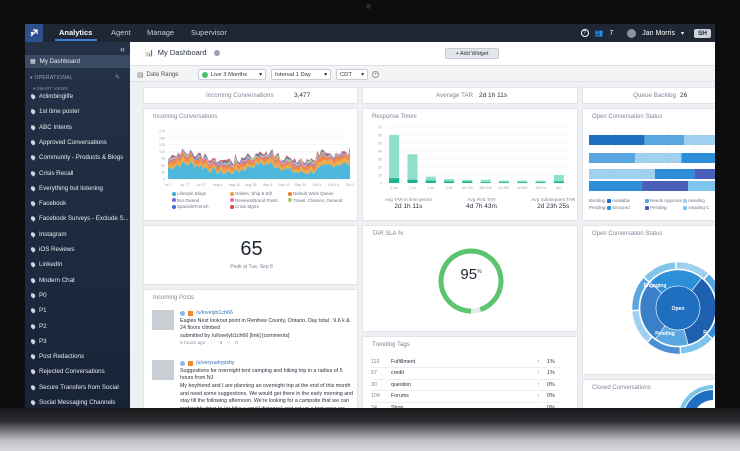  Describe the element at coordinates (80, 371) in the screenshot. I see `sidebar-item: Rejected Conversations` at that location.